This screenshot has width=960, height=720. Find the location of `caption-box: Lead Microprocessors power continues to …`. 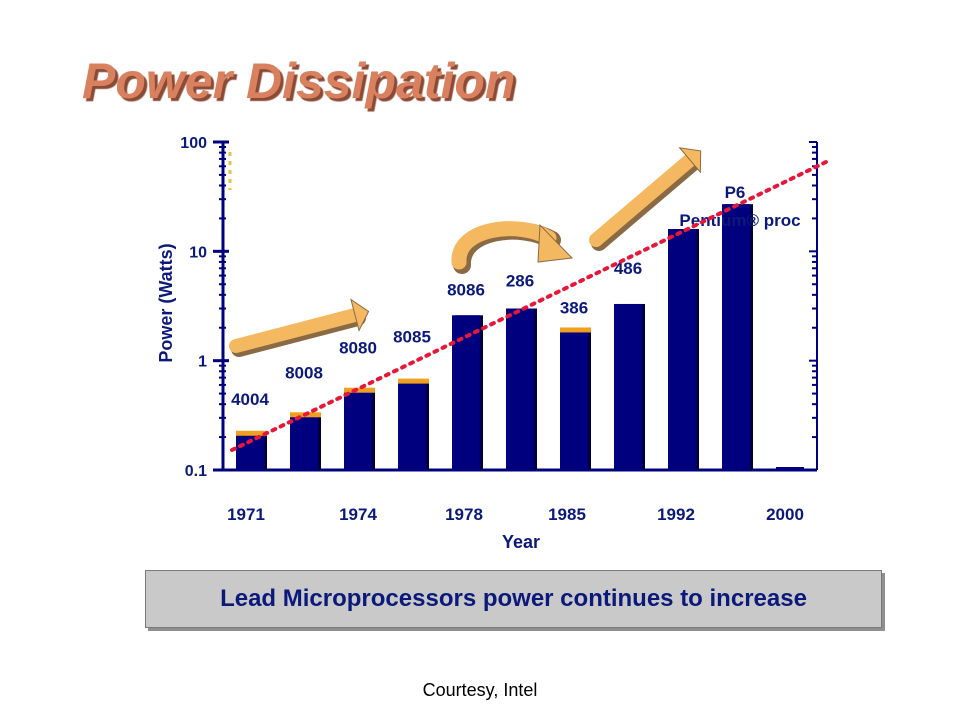

caption-box: Lead Microprocessors power continues to … is located at coordinates (513, 599).